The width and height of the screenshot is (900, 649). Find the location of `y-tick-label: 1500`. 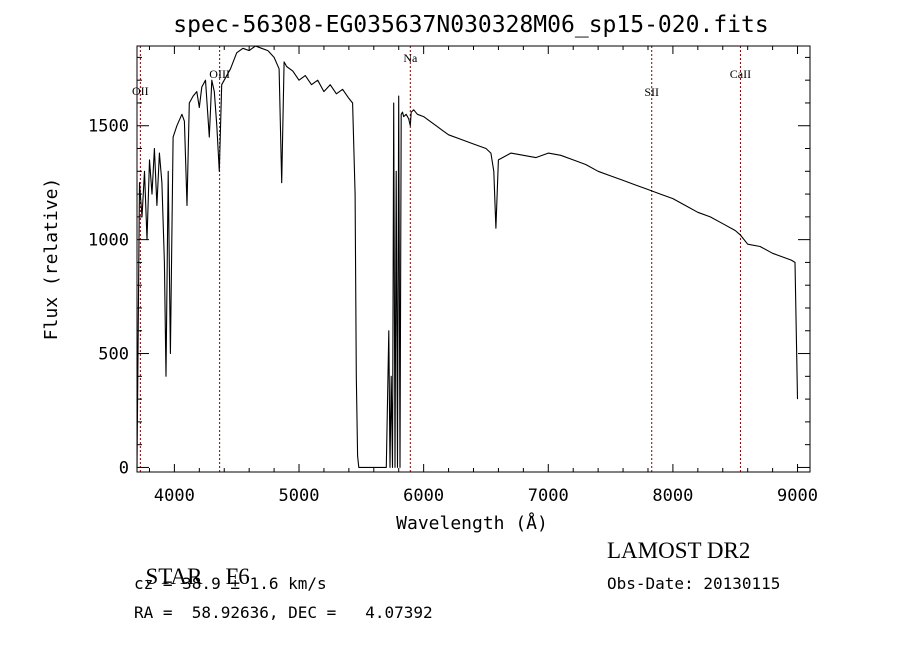

y-tick-label: 1500 is located at coordinates (108, 127).